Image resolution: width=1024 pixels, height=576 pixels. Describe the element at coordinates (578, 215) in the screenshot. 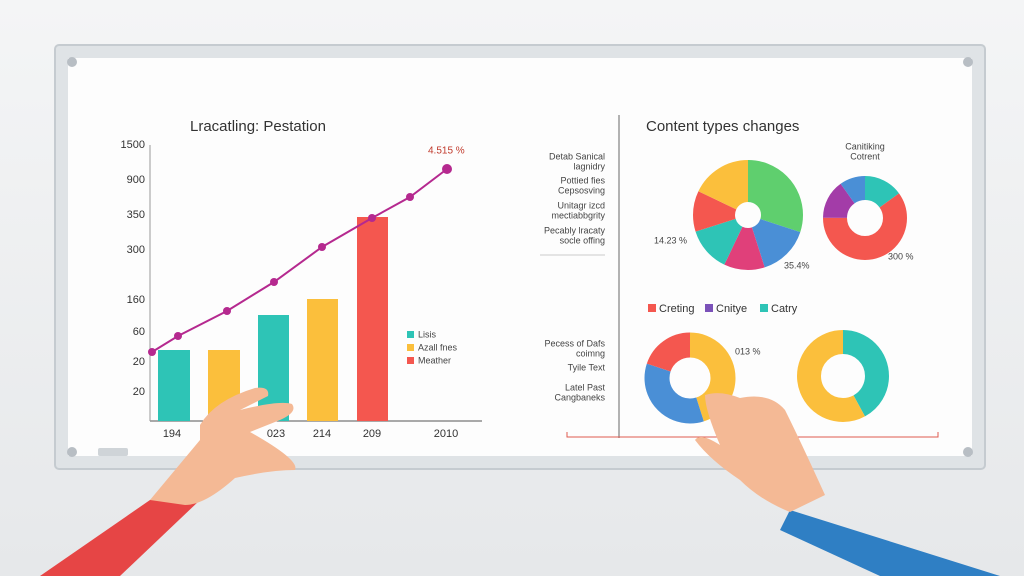

I see `side-label: mectiabbgrity` at that location.